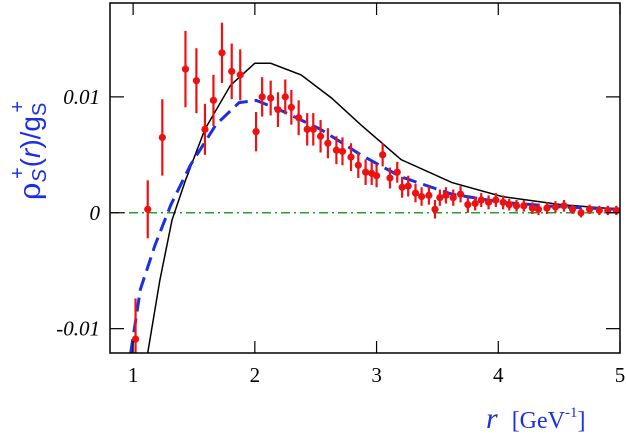 The width and height of the screenshot is (626, 436). I want to click on x-label-part: r, so click(492, 418).